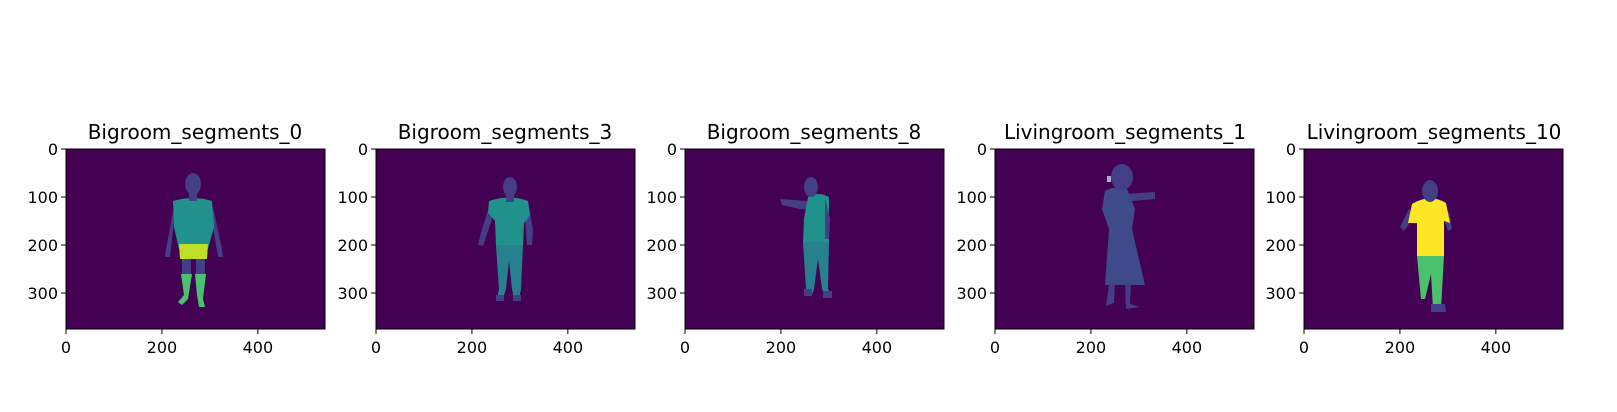 Image resolution: width=1617 pixels, height=412 pixels. I want to click on panel-4-title: Livingroom_segments_1, so click(1125, 132).